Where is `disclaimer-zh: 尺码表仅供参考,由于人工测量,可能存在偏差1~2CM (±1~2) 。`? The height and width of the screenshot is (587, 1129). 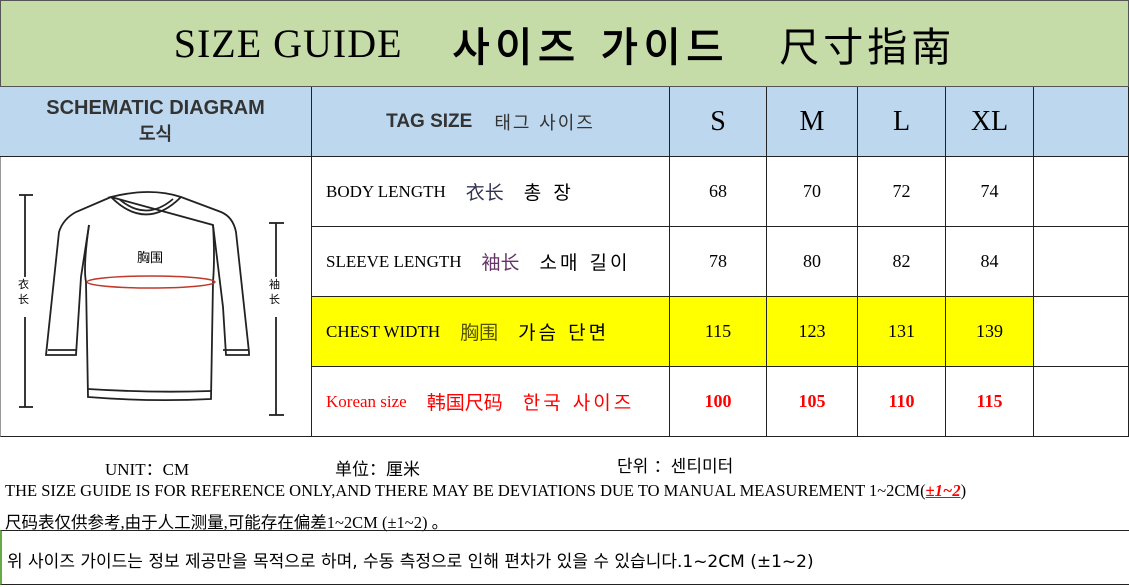 disclaimer-zh: 尺码表仅供参考,由于人工测量,可能存在偏差1~2CM (±1~2) 。 is located at coordinates (227, 522).